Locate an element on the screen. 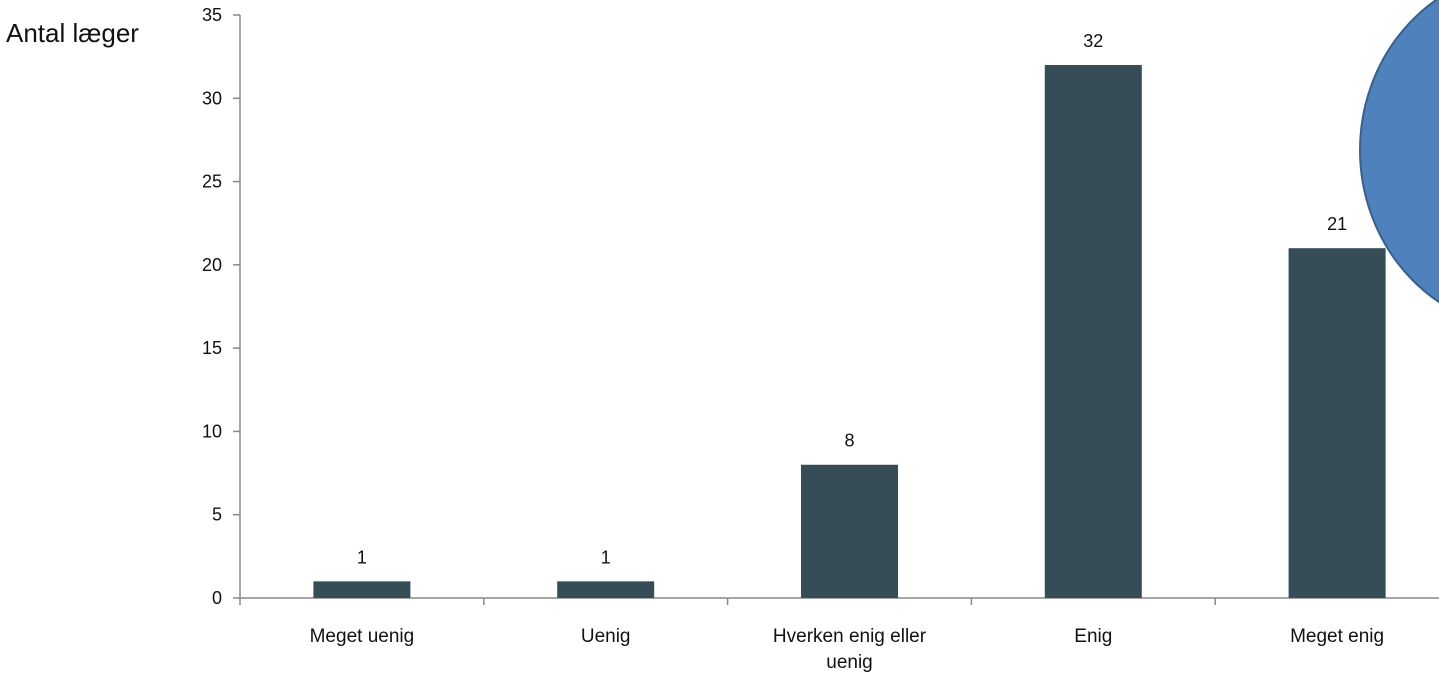  y-tick-label: 0 is located at coordinates (217, 598).